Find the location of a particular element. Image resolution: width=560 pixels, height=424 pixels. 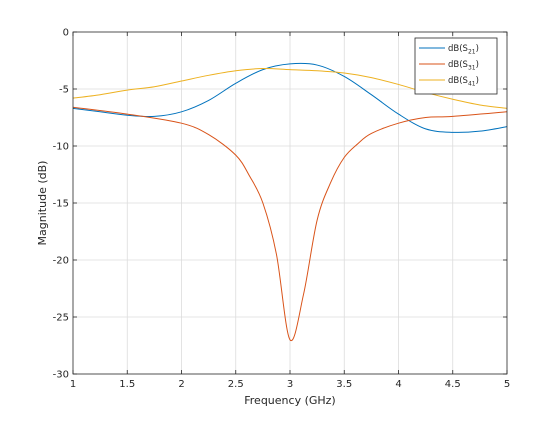

legend-label: dB(S21) is located at coordinates (463, 50).